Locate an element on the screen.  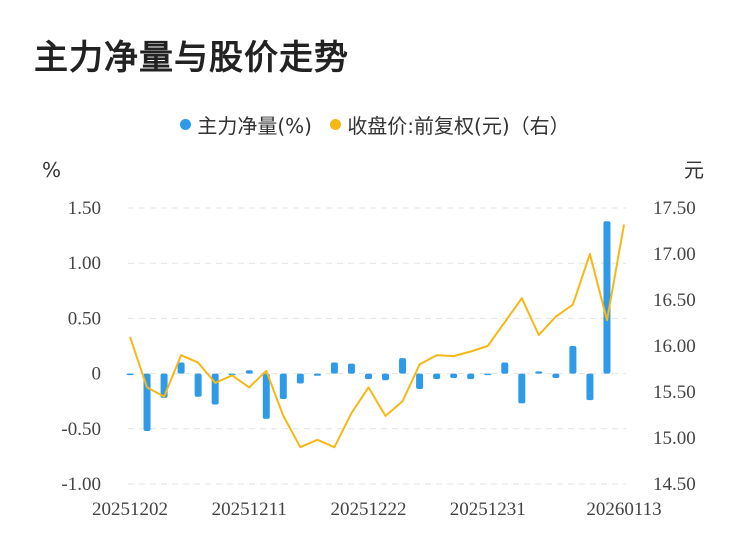
legend-marker-net-volume is located at coordinates (186, 124).